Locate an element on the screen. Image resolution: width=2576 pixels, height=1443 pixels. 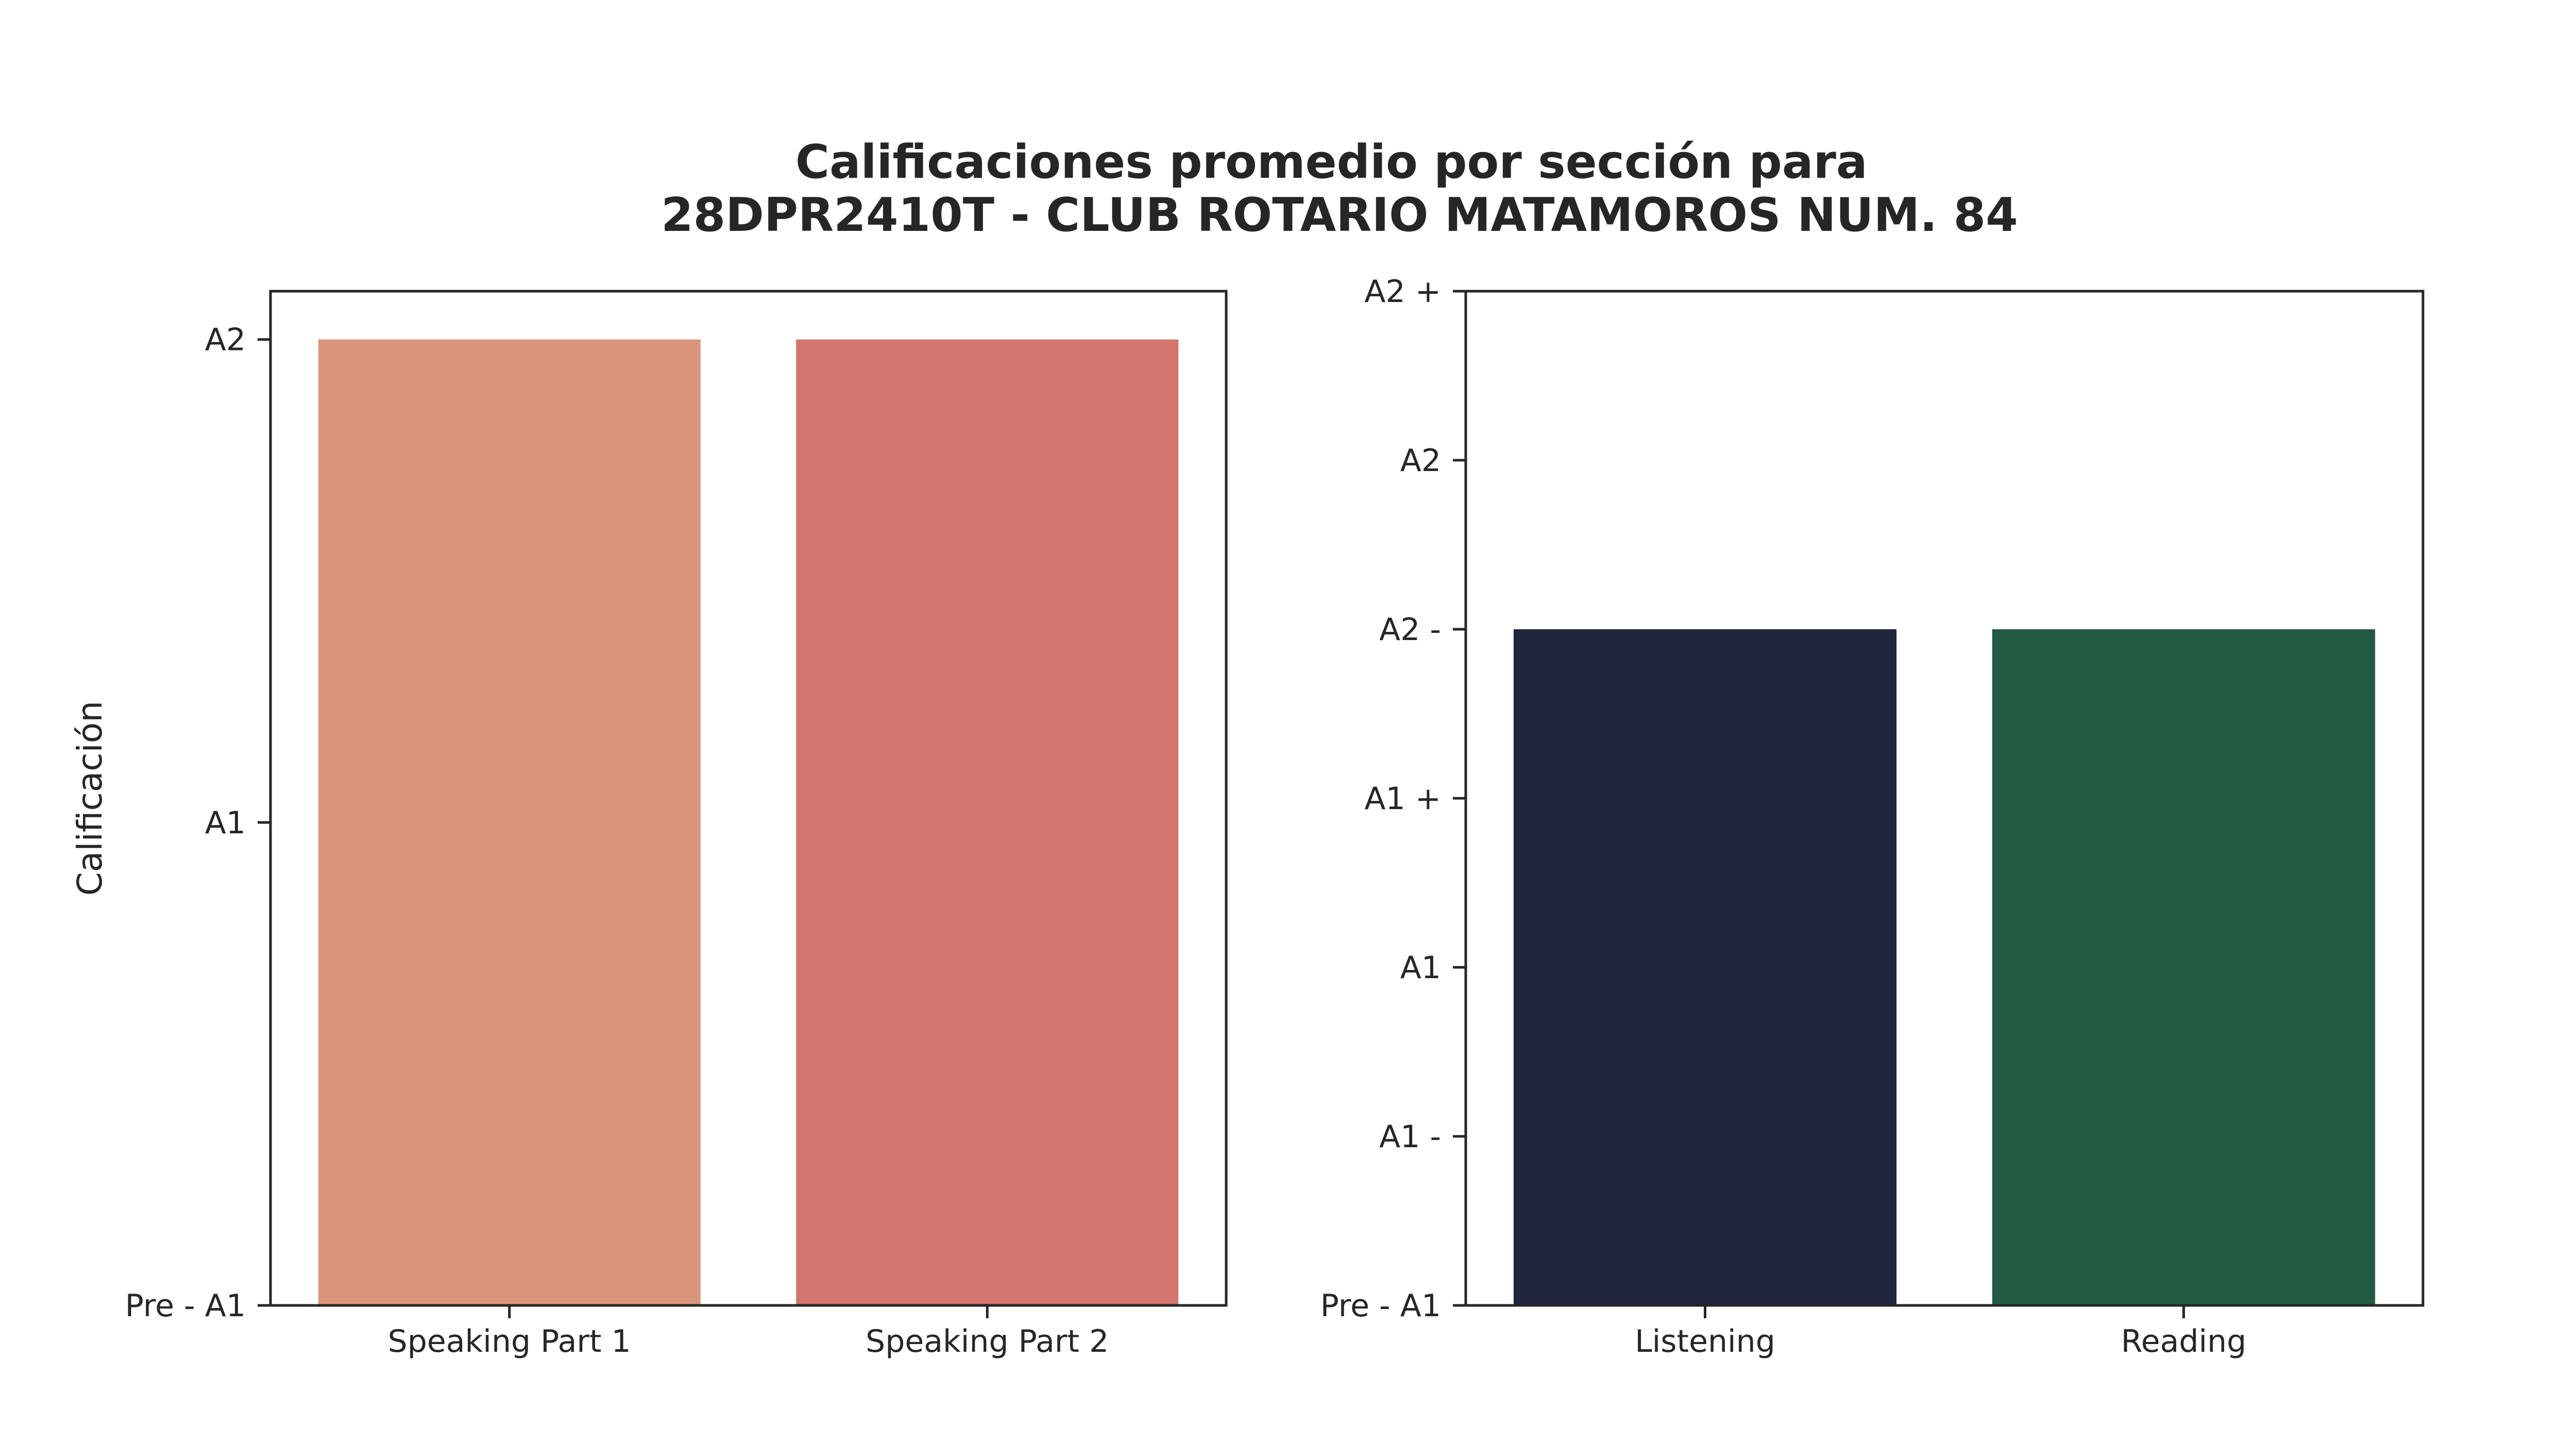
x-tick-label: Speaking Part 2 is located at coordinates (987, 1341).